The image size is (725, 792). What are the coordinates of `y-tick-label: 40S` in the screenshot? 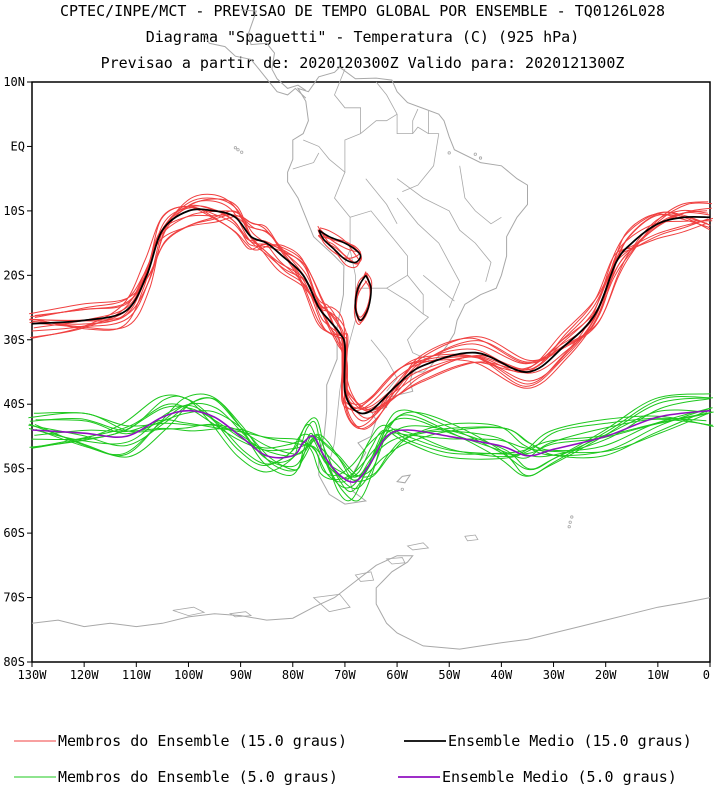 It's located at (14, 404).